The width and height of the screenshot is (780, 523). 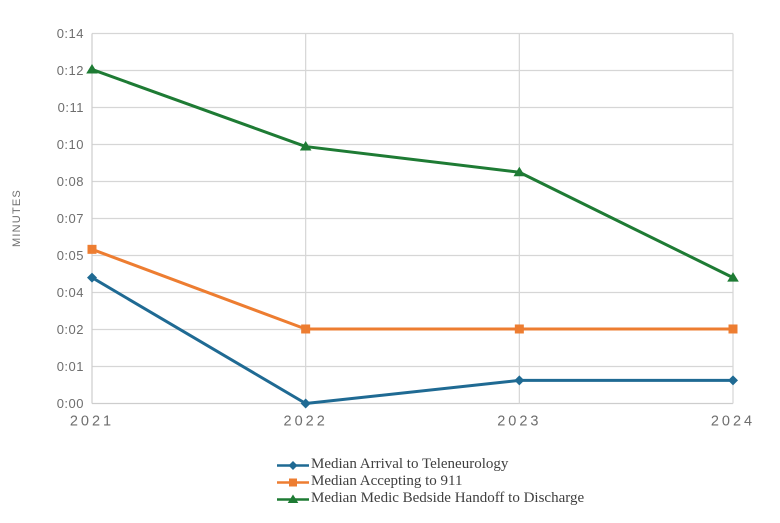 I want to click on y-tick-label: 0:04, so click(x=70, y=292).